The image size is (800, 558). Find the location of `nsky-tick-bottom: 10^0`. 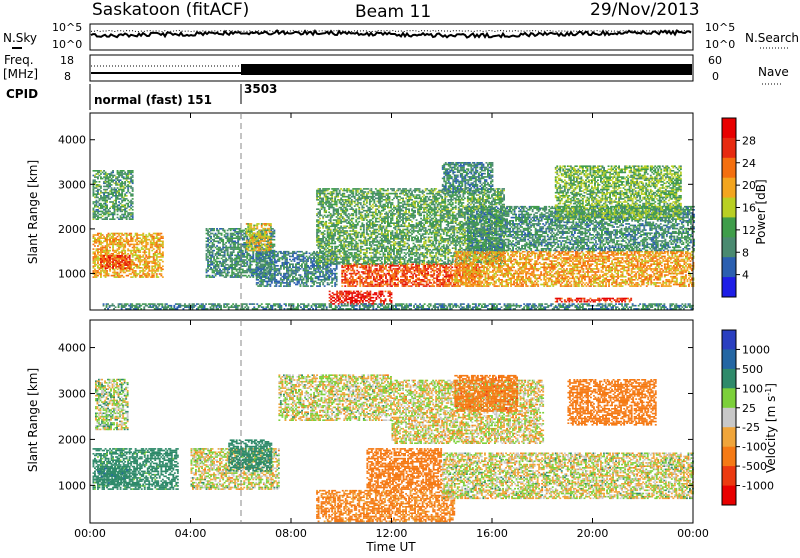

nsky-tick-bottom: 10^0 is located at coordinates (67, 44).